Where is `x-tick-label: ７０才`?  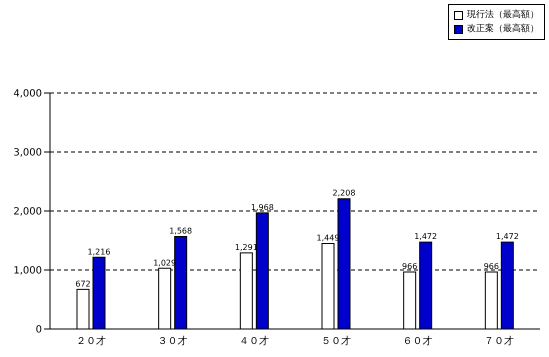 x-tick-label: ７０才 is located at coordinates (499, 341).